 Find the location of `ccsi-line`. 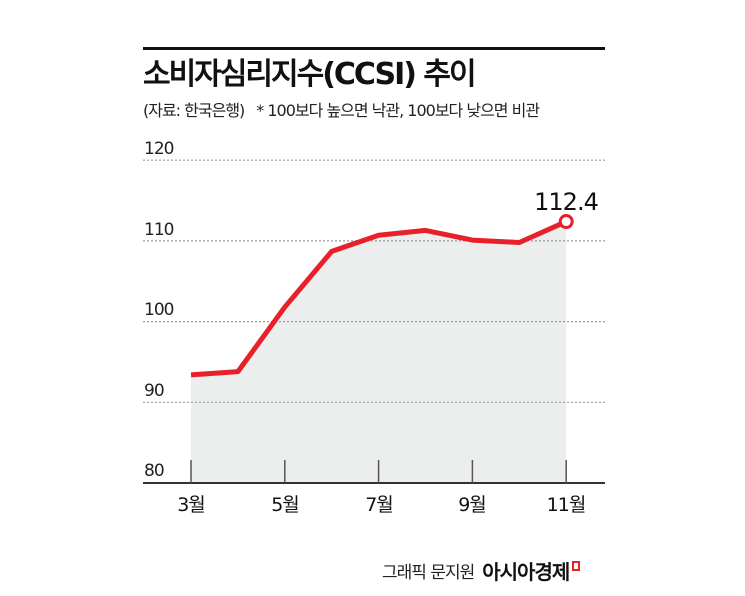

ccsi-line is located at coordinates (379, 298).